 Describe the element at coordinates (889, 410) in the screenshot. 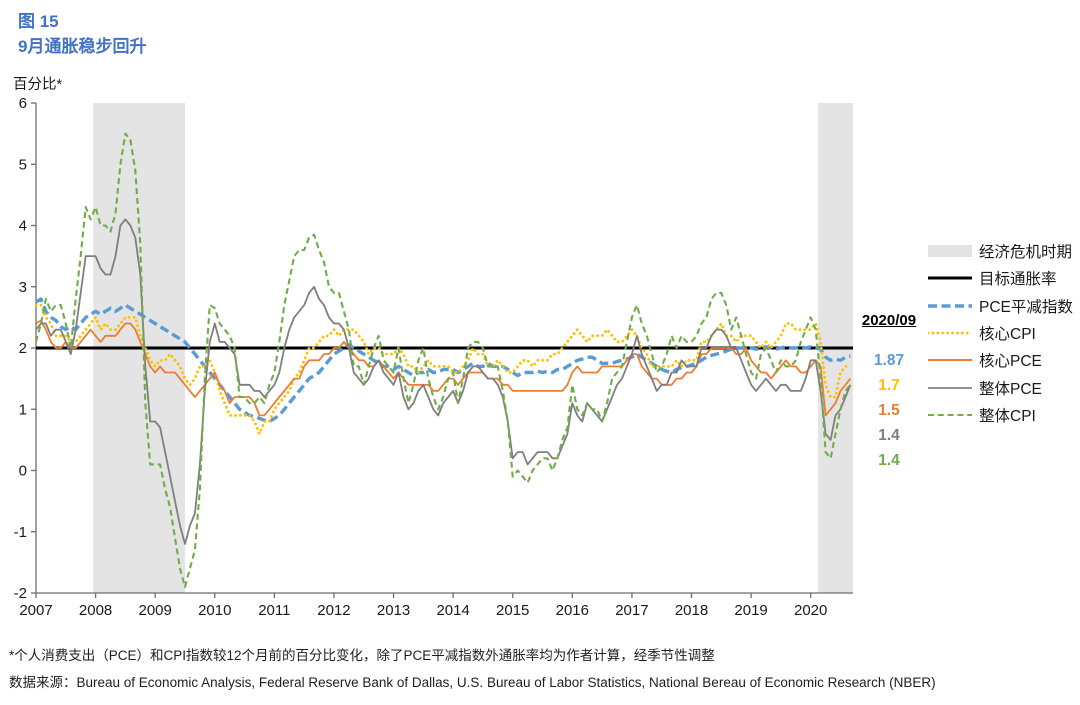

I see `latest-value: 1.5` at that location.